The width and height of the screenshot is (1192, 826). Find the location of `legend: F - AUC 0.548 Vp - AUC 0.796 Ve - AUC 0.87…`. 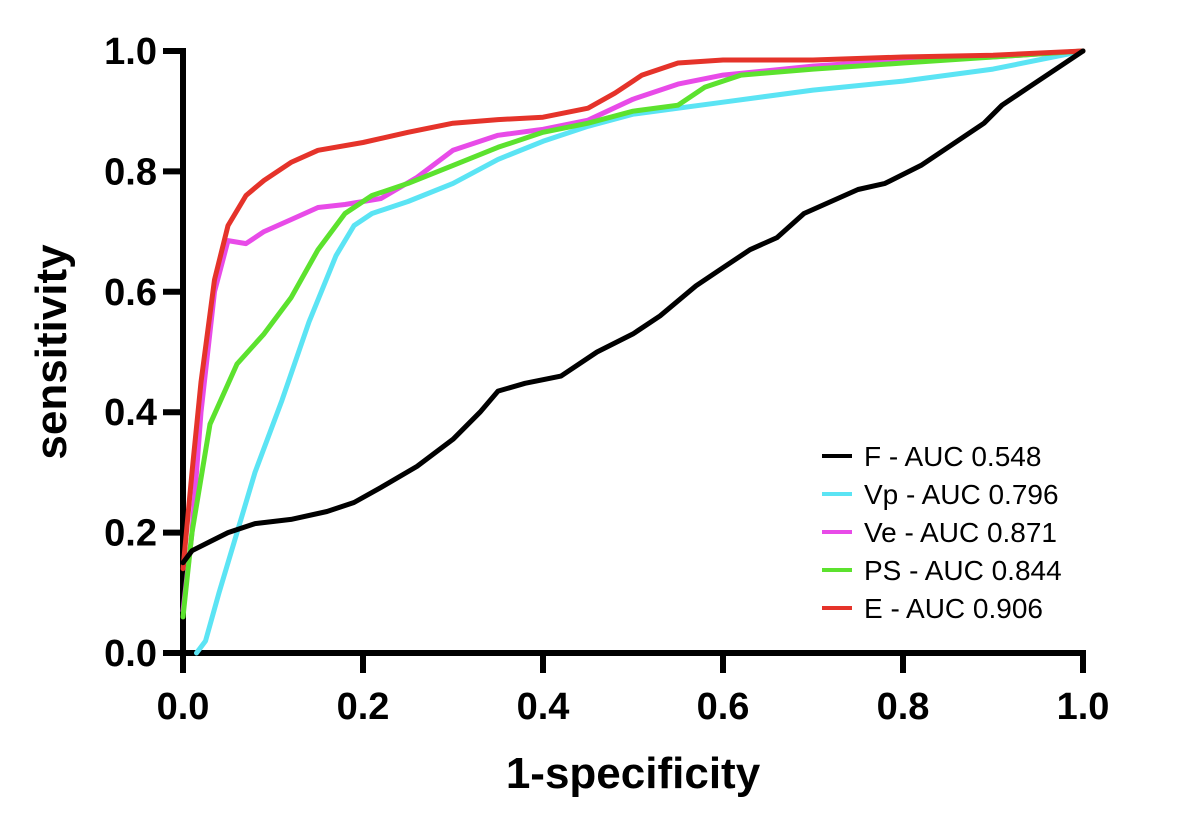

legend: F - AUC 0.548 Vp - AUC 0.796 Ve - AUC 0.87… is located at coordinates (942, 532).